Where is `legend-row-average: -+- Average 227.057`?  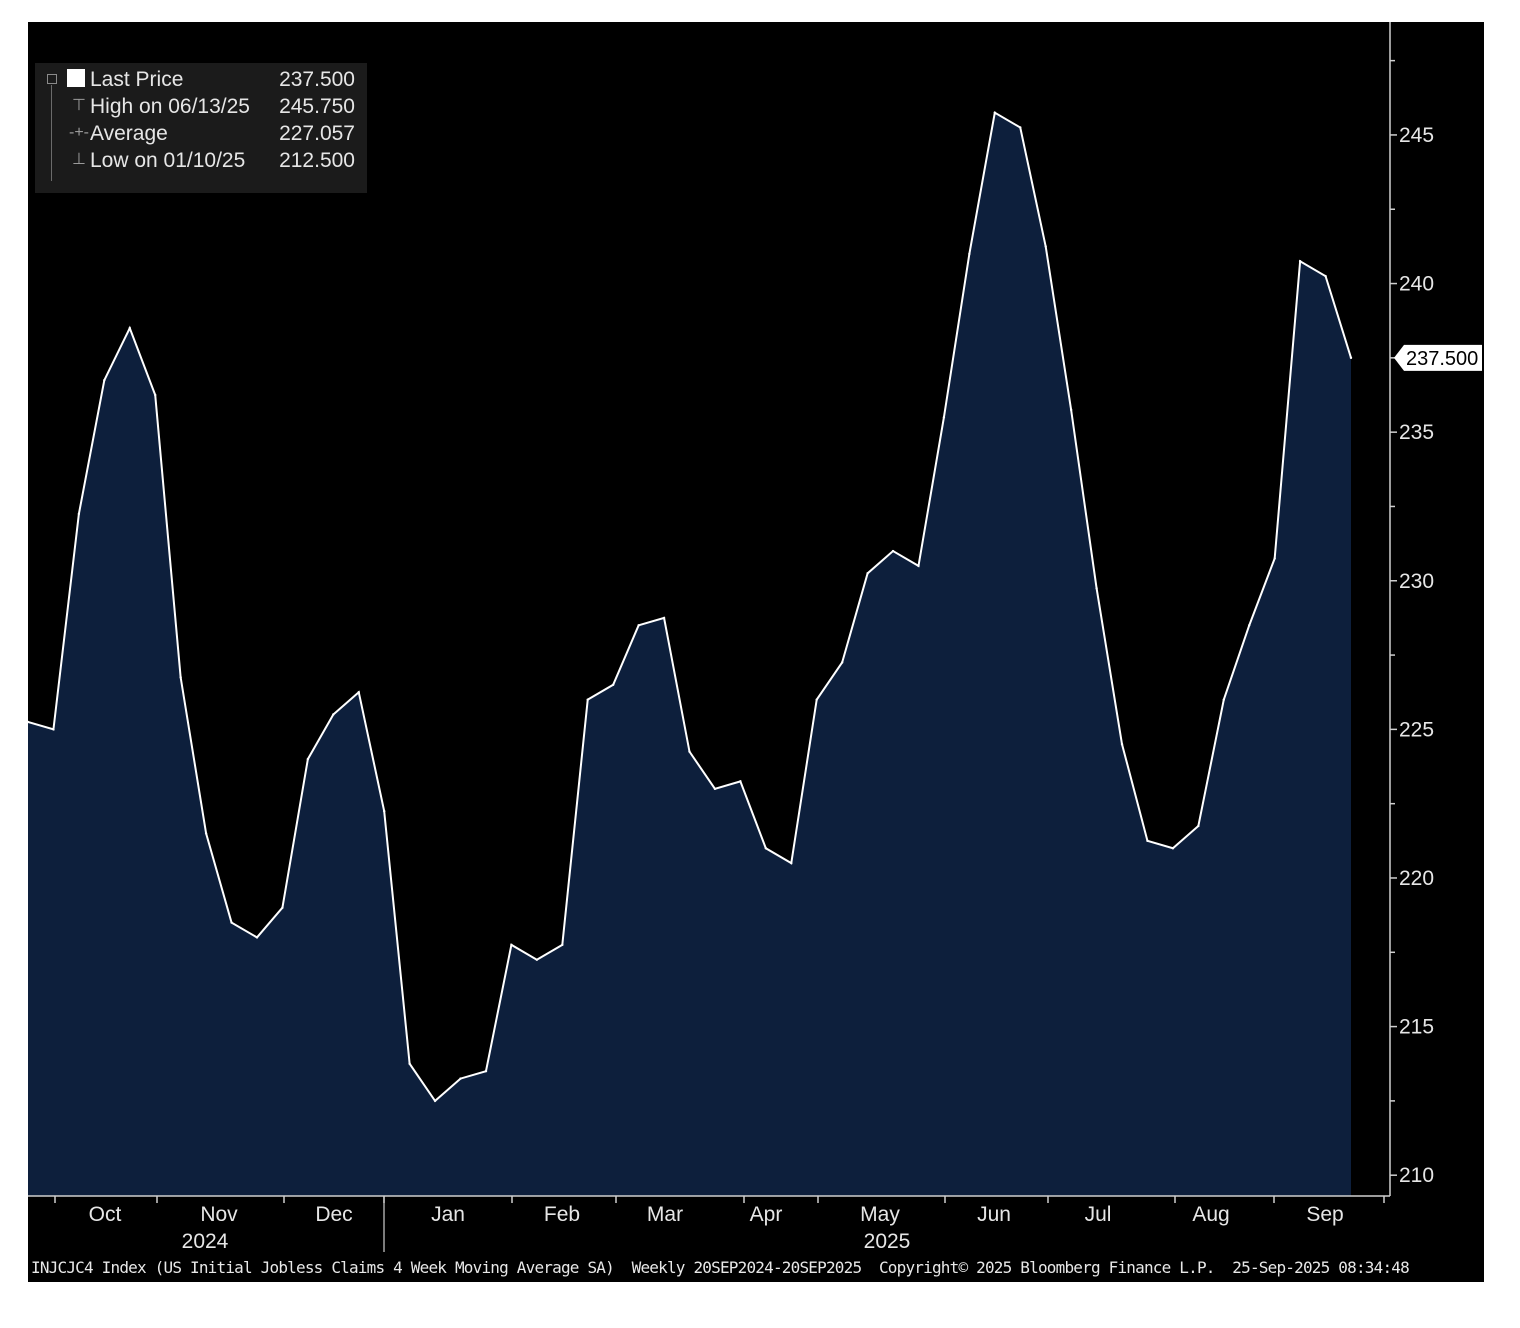
legend-row-average: -+- Average 227.057 is located at coordinates (201, 133).